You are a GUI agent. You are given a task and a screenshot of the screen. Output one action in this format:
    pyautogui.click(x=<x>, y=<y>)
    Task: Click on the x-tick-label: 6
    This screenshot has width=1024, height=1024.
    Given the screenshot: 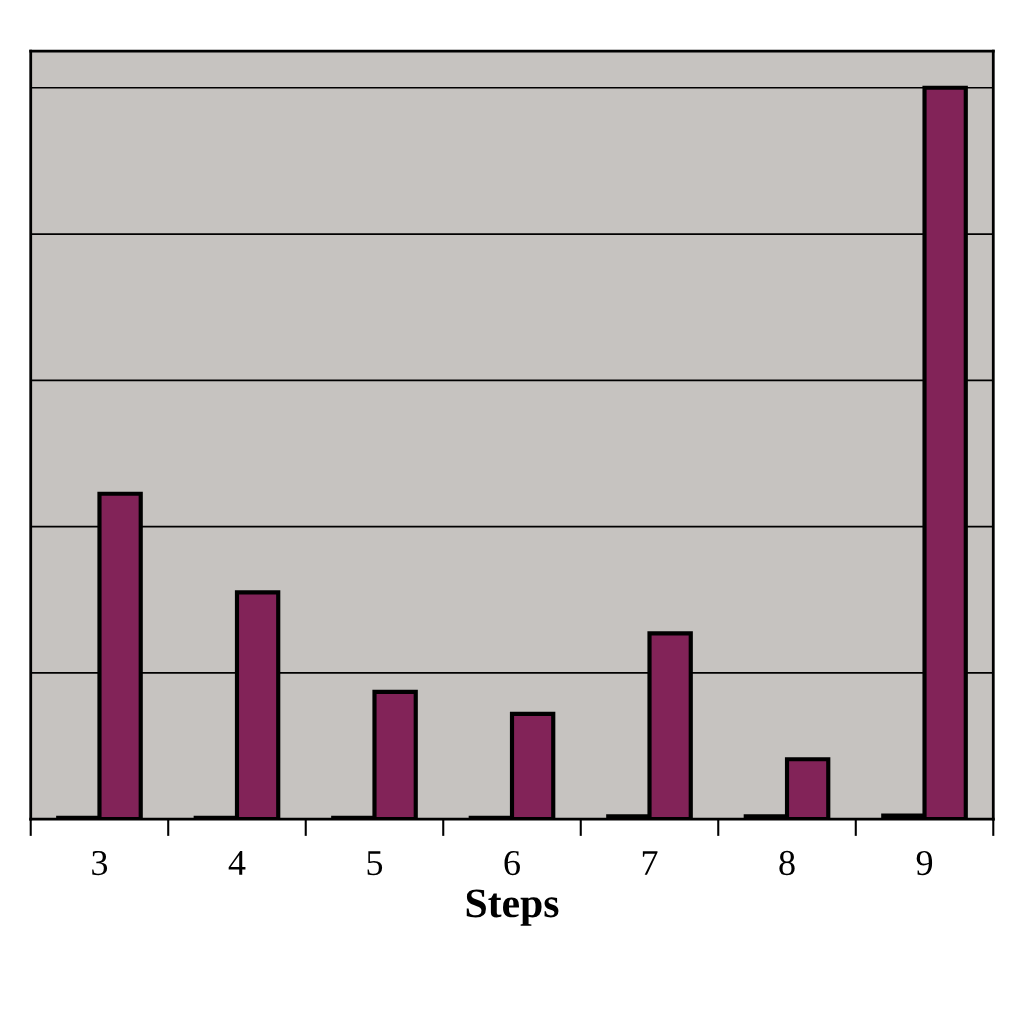 What is the action you would take?
    pyautogui.click(x=512, y=863)
    